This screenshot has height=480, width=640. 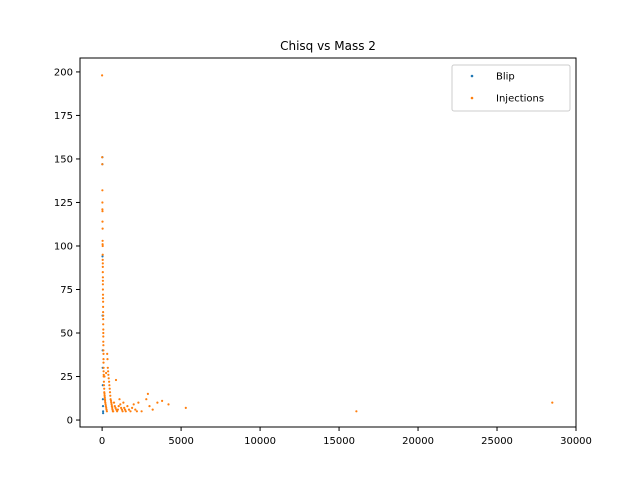 What do you see at coordinates (180, 441) in the screenshot?
I see `x-tick-label: 5000` at bounding box center [180, 441].